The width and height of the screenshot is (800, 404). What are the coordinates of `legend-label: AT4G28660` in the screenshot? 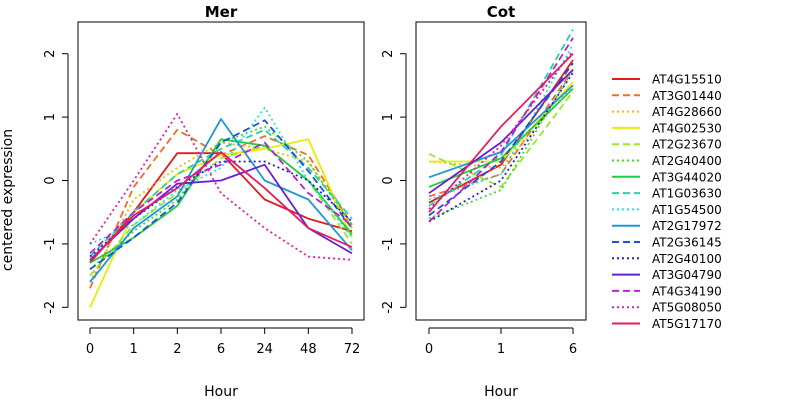 It's located at (687, 112).